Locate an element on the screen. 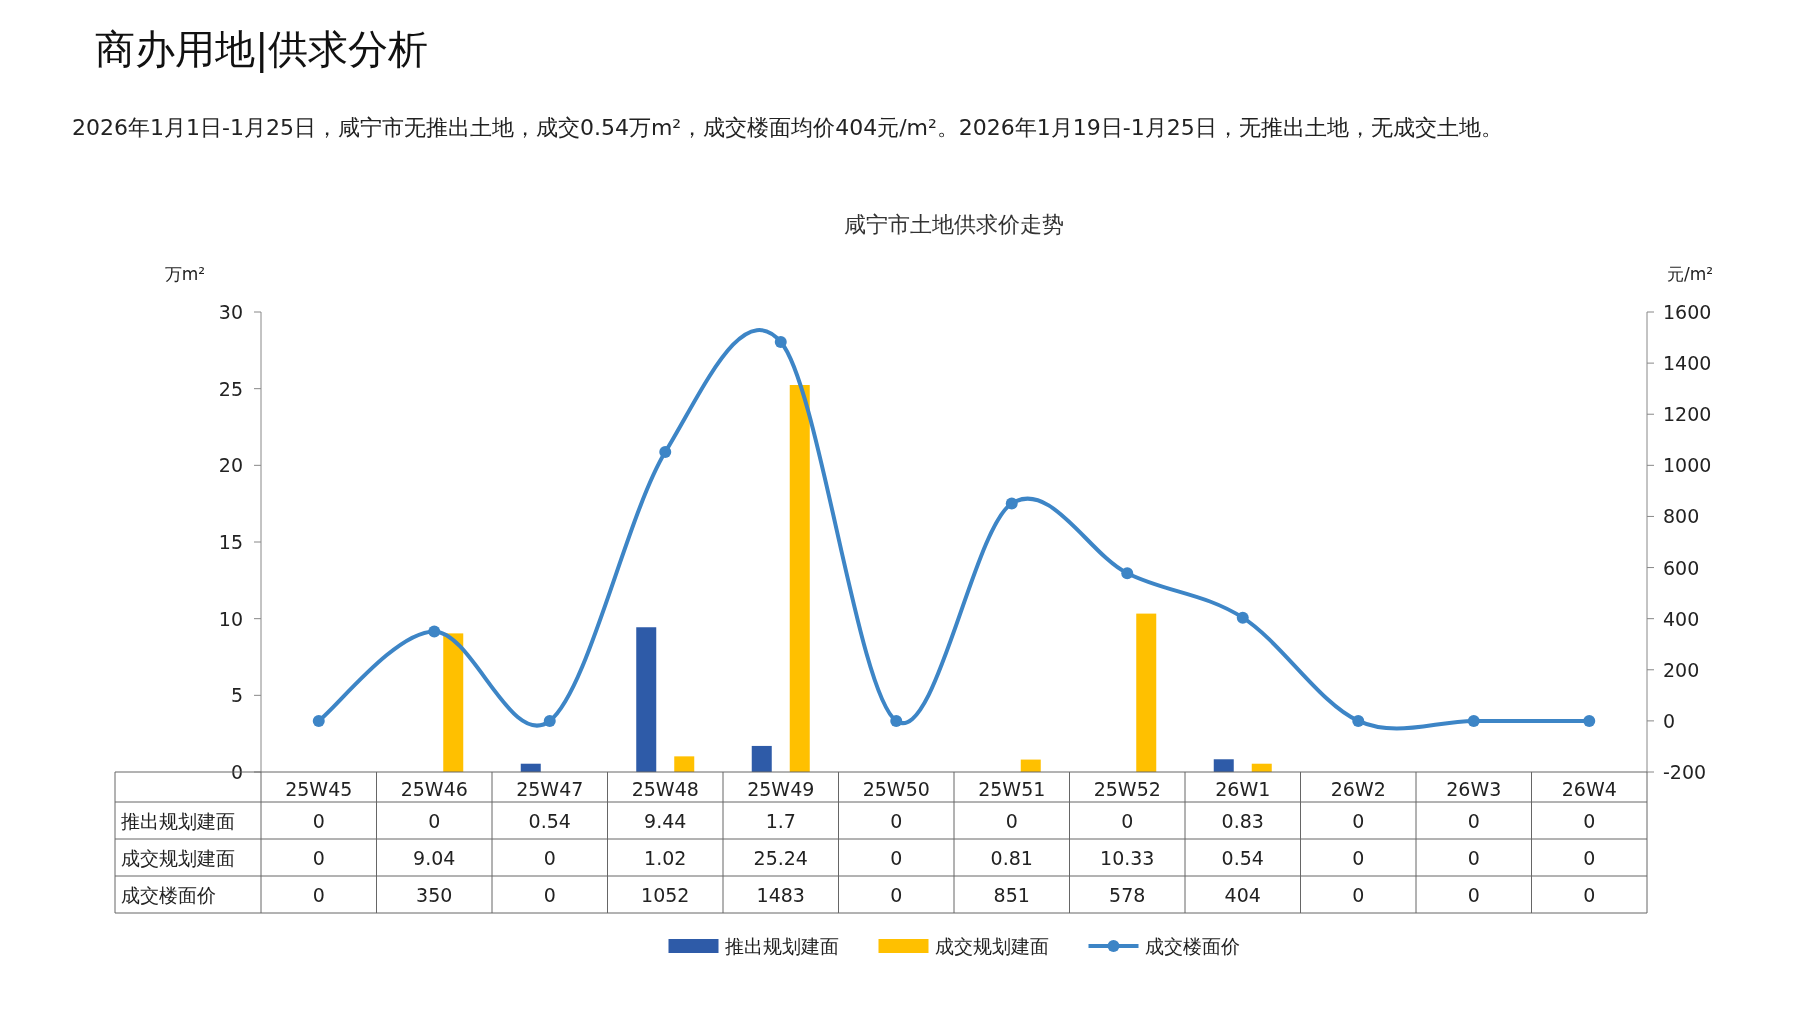 This screenshot has height=1010, width=1797. y2-tick-label: 1400 is located at coordinates (1687, 363).